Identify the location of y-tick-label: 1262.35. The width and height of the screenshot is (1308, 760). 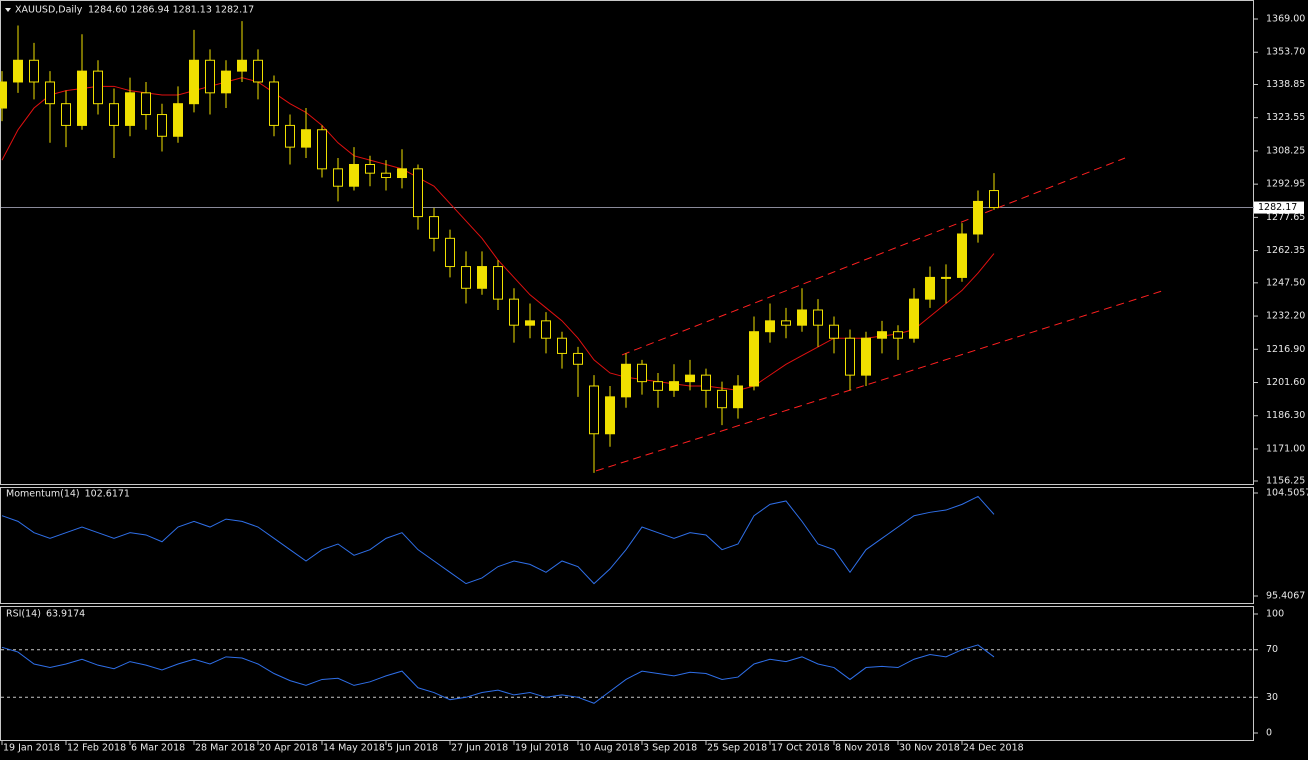
(1285, 250).